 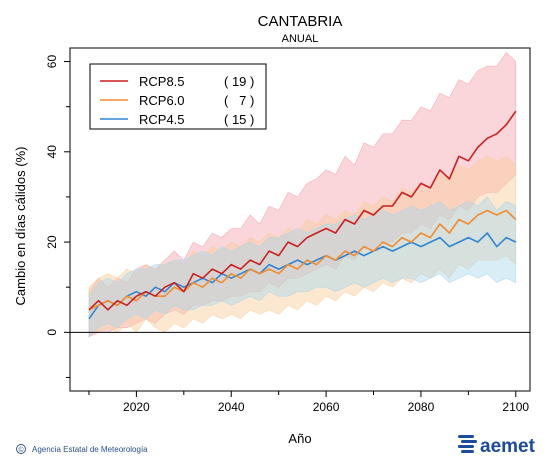 What do you see at coordinates (300, 39) in the screenshot?
I see `chart-subtitle: ANUAL` at bounding box center [300, 39].